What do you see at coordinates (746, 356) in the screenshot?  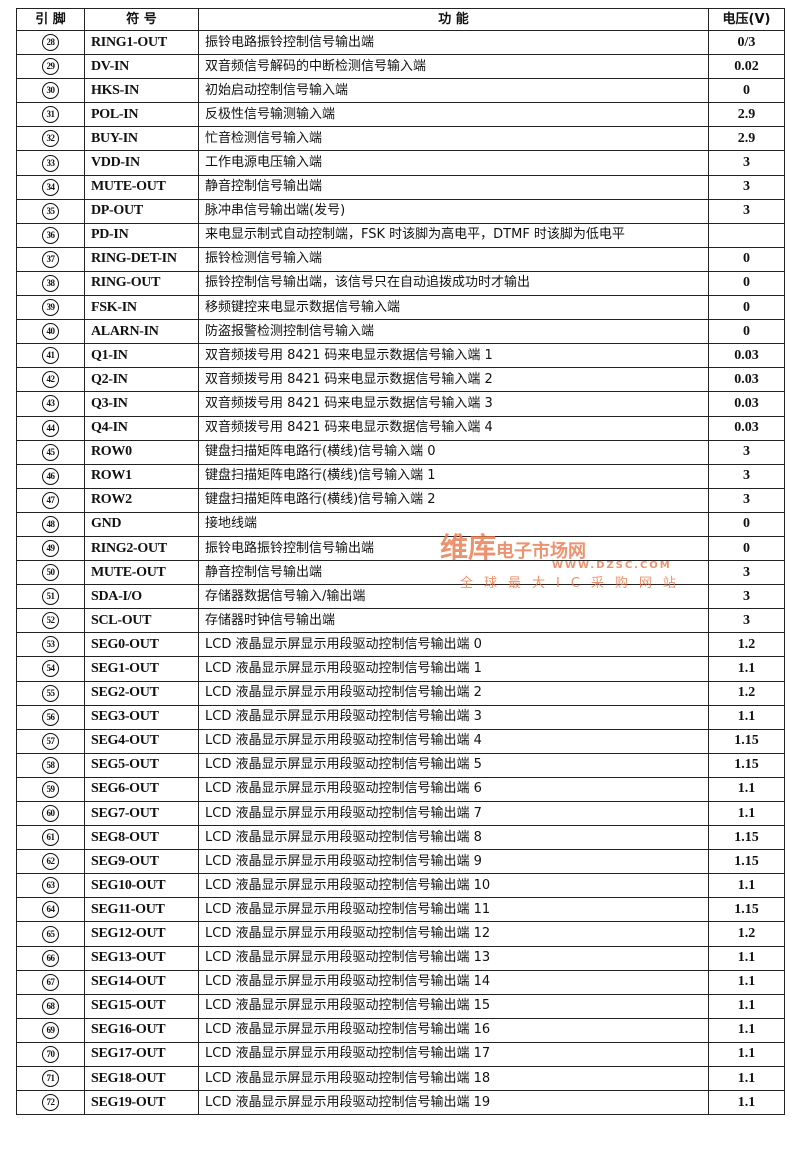 I see `voltage-cell: 0.03` at bounding box center [746, 356].